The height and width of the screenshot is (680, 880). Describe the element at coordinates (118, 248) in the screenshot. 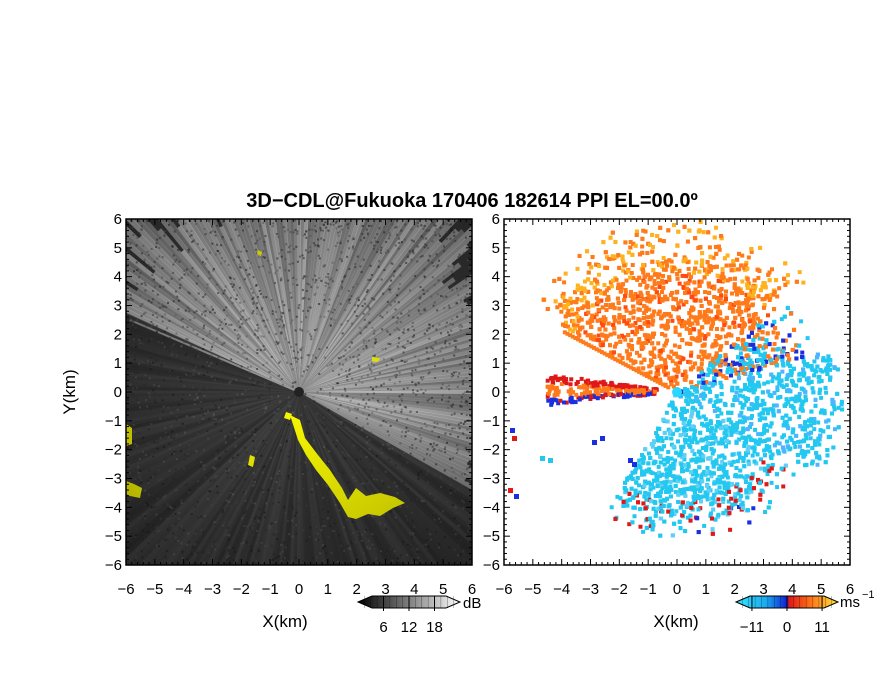

I see `y-tick-label: 5` at that location.